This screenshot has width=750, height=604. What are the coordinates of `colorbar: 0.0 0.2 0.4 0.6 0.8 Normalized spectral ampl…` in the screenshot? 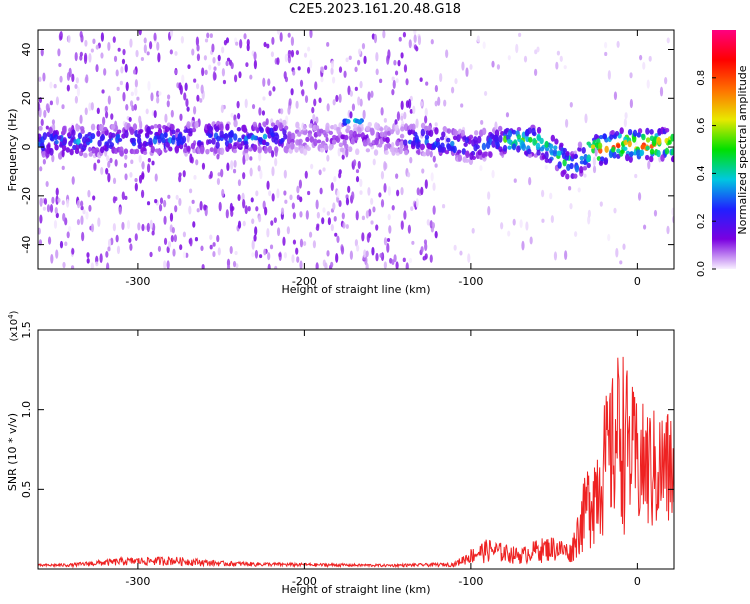 It's located at (722, 153).